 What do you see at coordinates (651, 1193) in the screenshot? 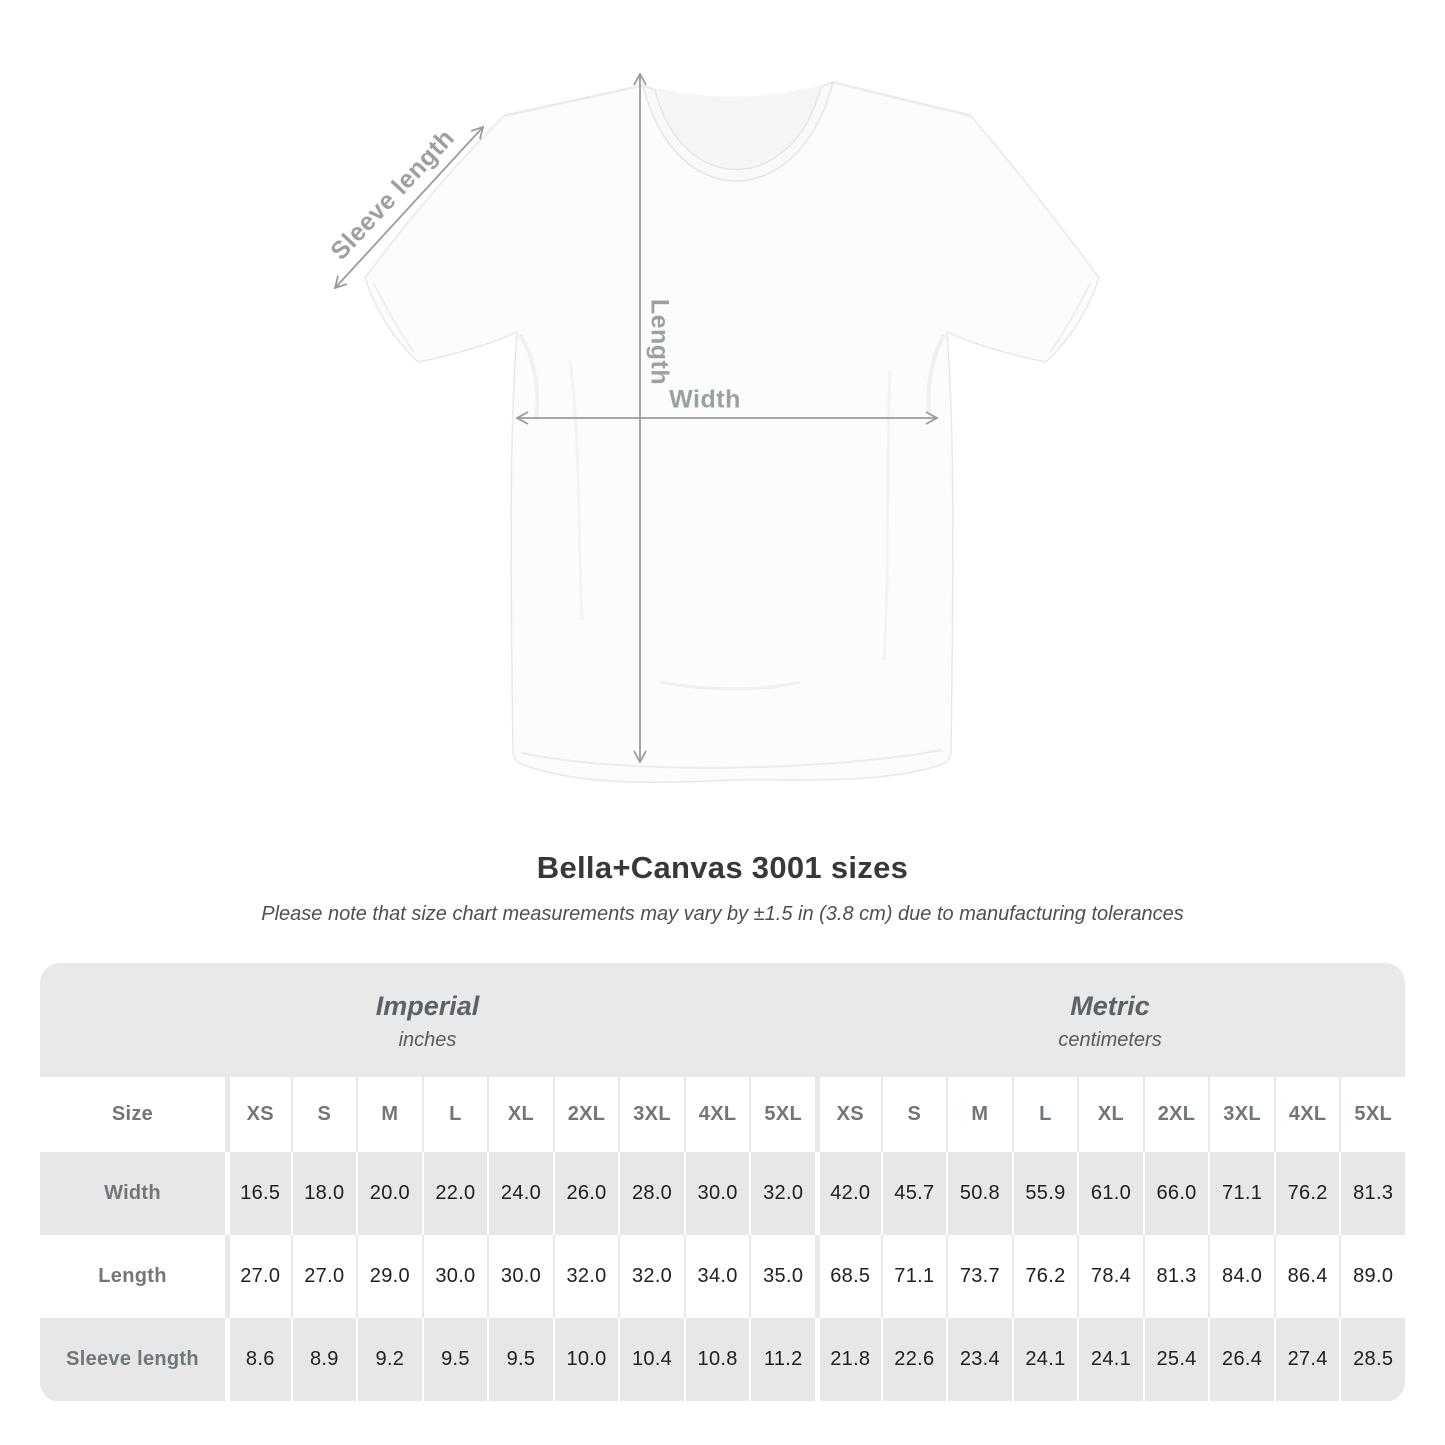
I see `value-cell: 28.0` at bounding box center [651, 1193].